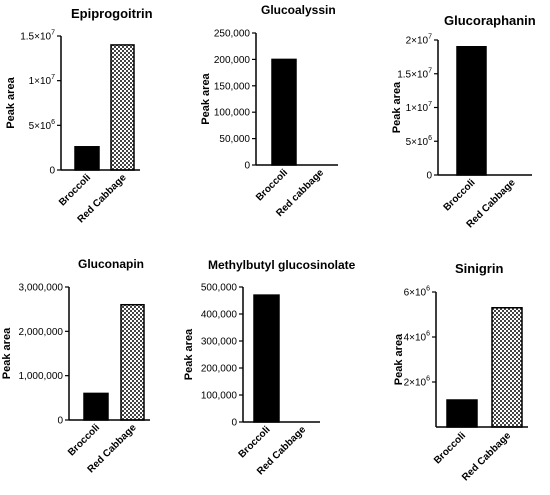 The height and width of the screenshot is (495, 550). Describe the element at coordinates (486, 456) in the screenshot. I see `x-category-label: Red Cabbage` at that location.